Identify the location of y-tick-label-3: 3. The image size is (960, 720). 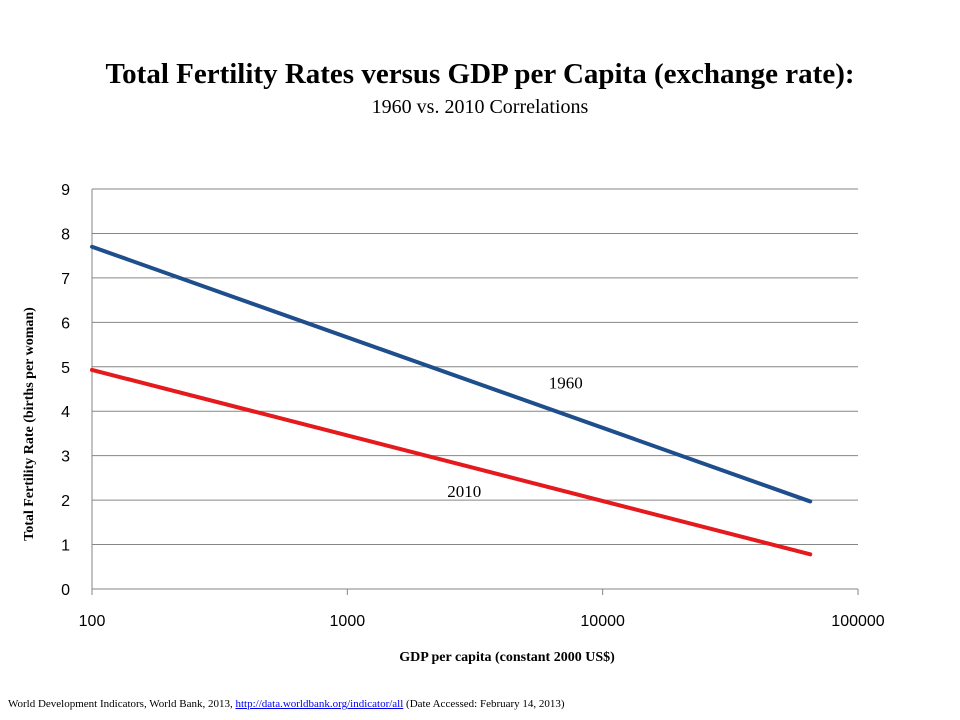
(65, 457).